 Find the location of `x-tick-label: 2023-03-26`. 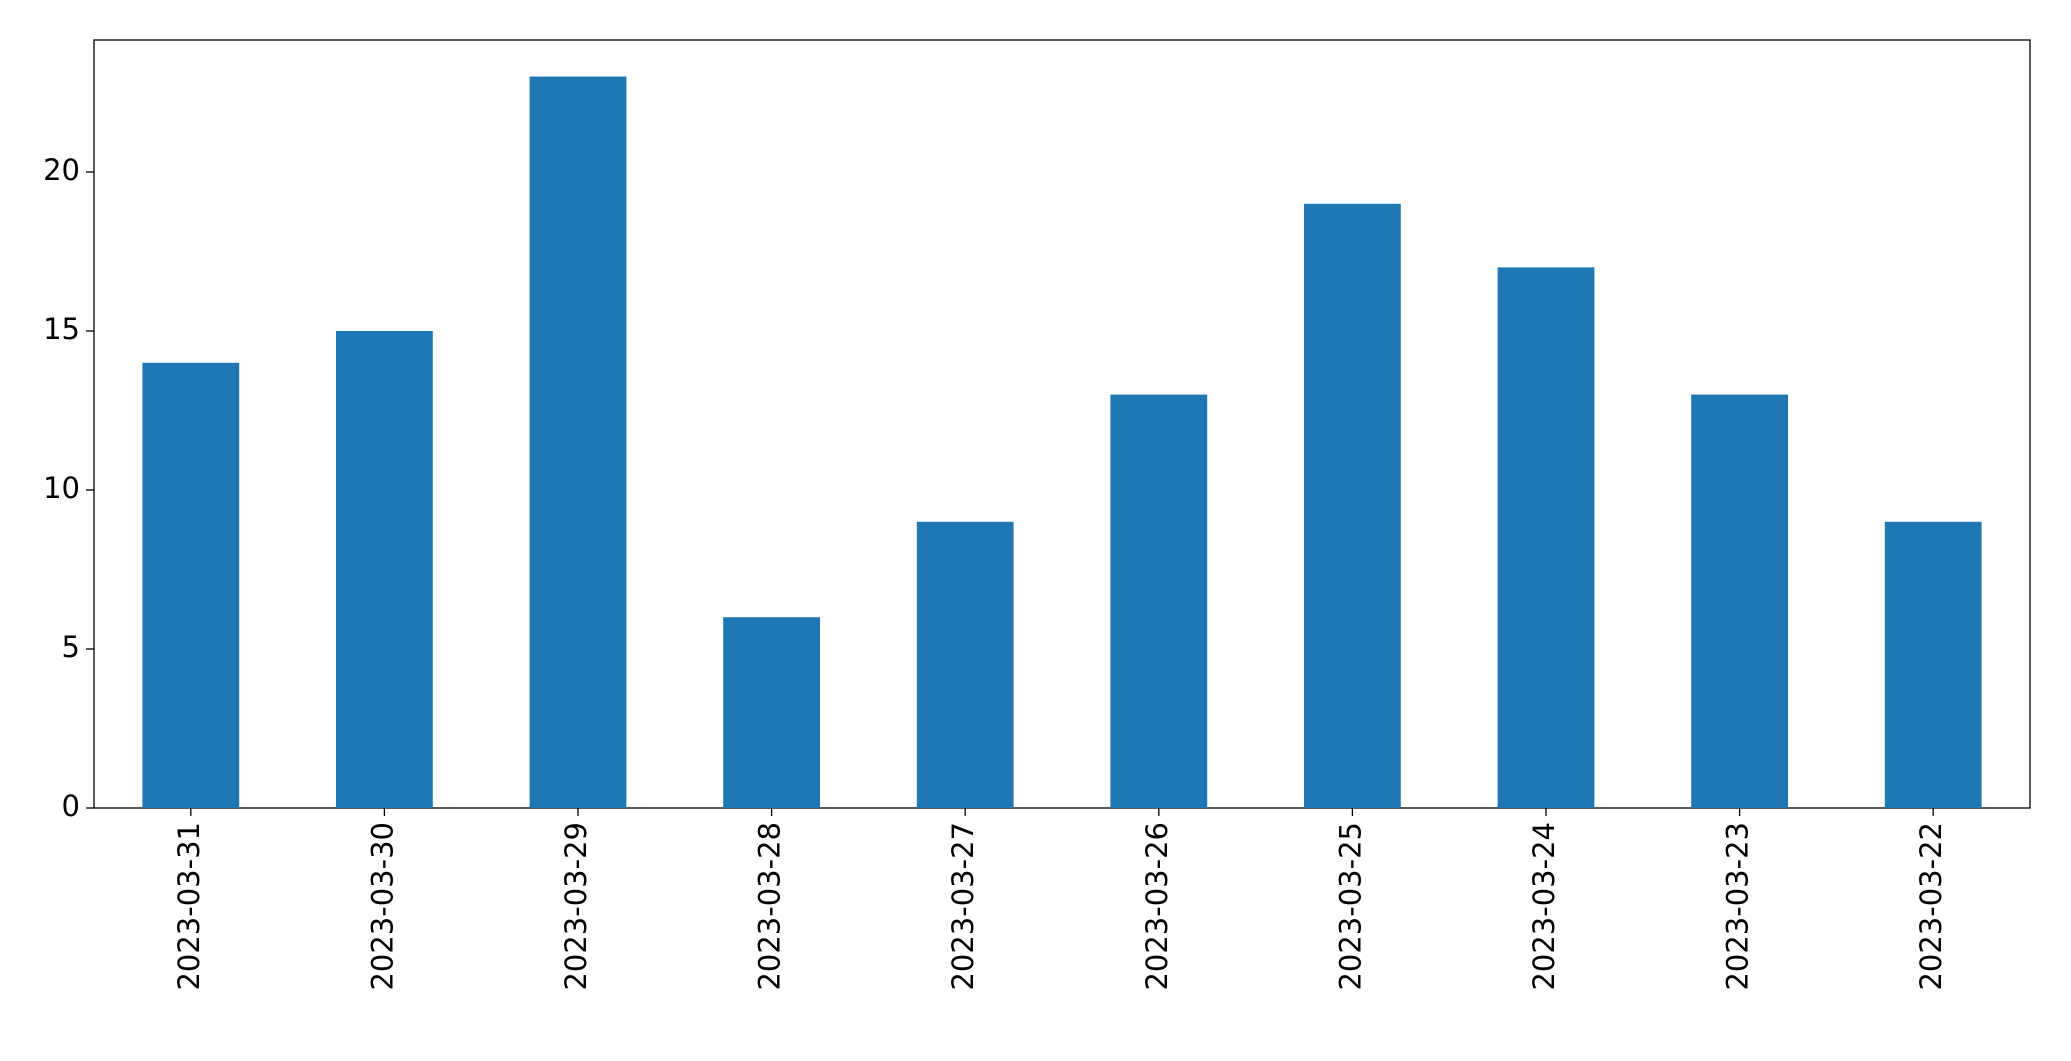

x-tick-label: 2023-03-26 is located at coordinates (1157, 906).